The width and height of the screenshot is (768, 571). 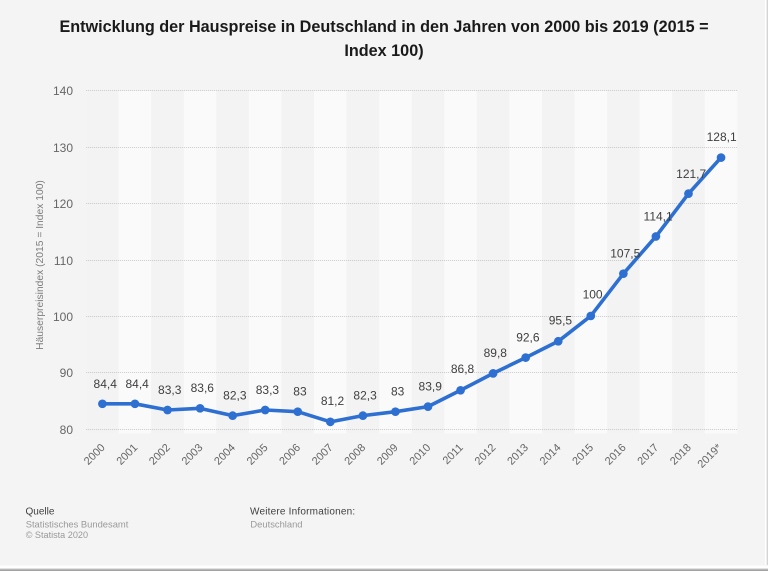 What do you see at coordinates (383, 51) in the screenshot?
I see `svg-text: Index 100)` at bounding box center [383, 51].